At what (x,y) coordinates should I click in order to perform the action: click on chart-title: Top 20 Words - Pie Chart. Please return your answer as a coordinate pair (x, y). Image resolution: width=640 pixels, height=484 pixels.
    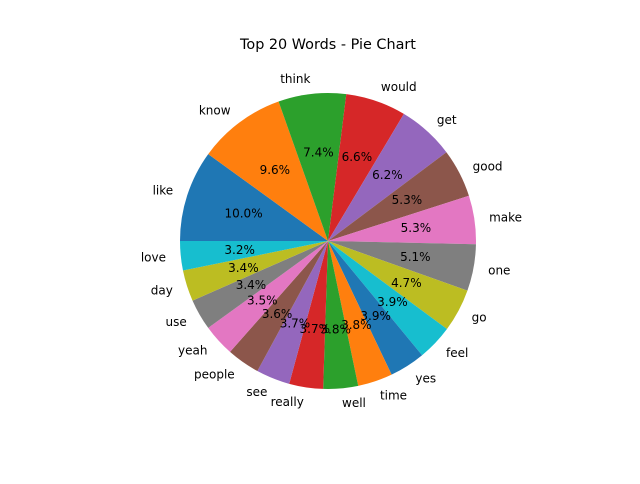
    Looking at the image, I should click on (327, 45).